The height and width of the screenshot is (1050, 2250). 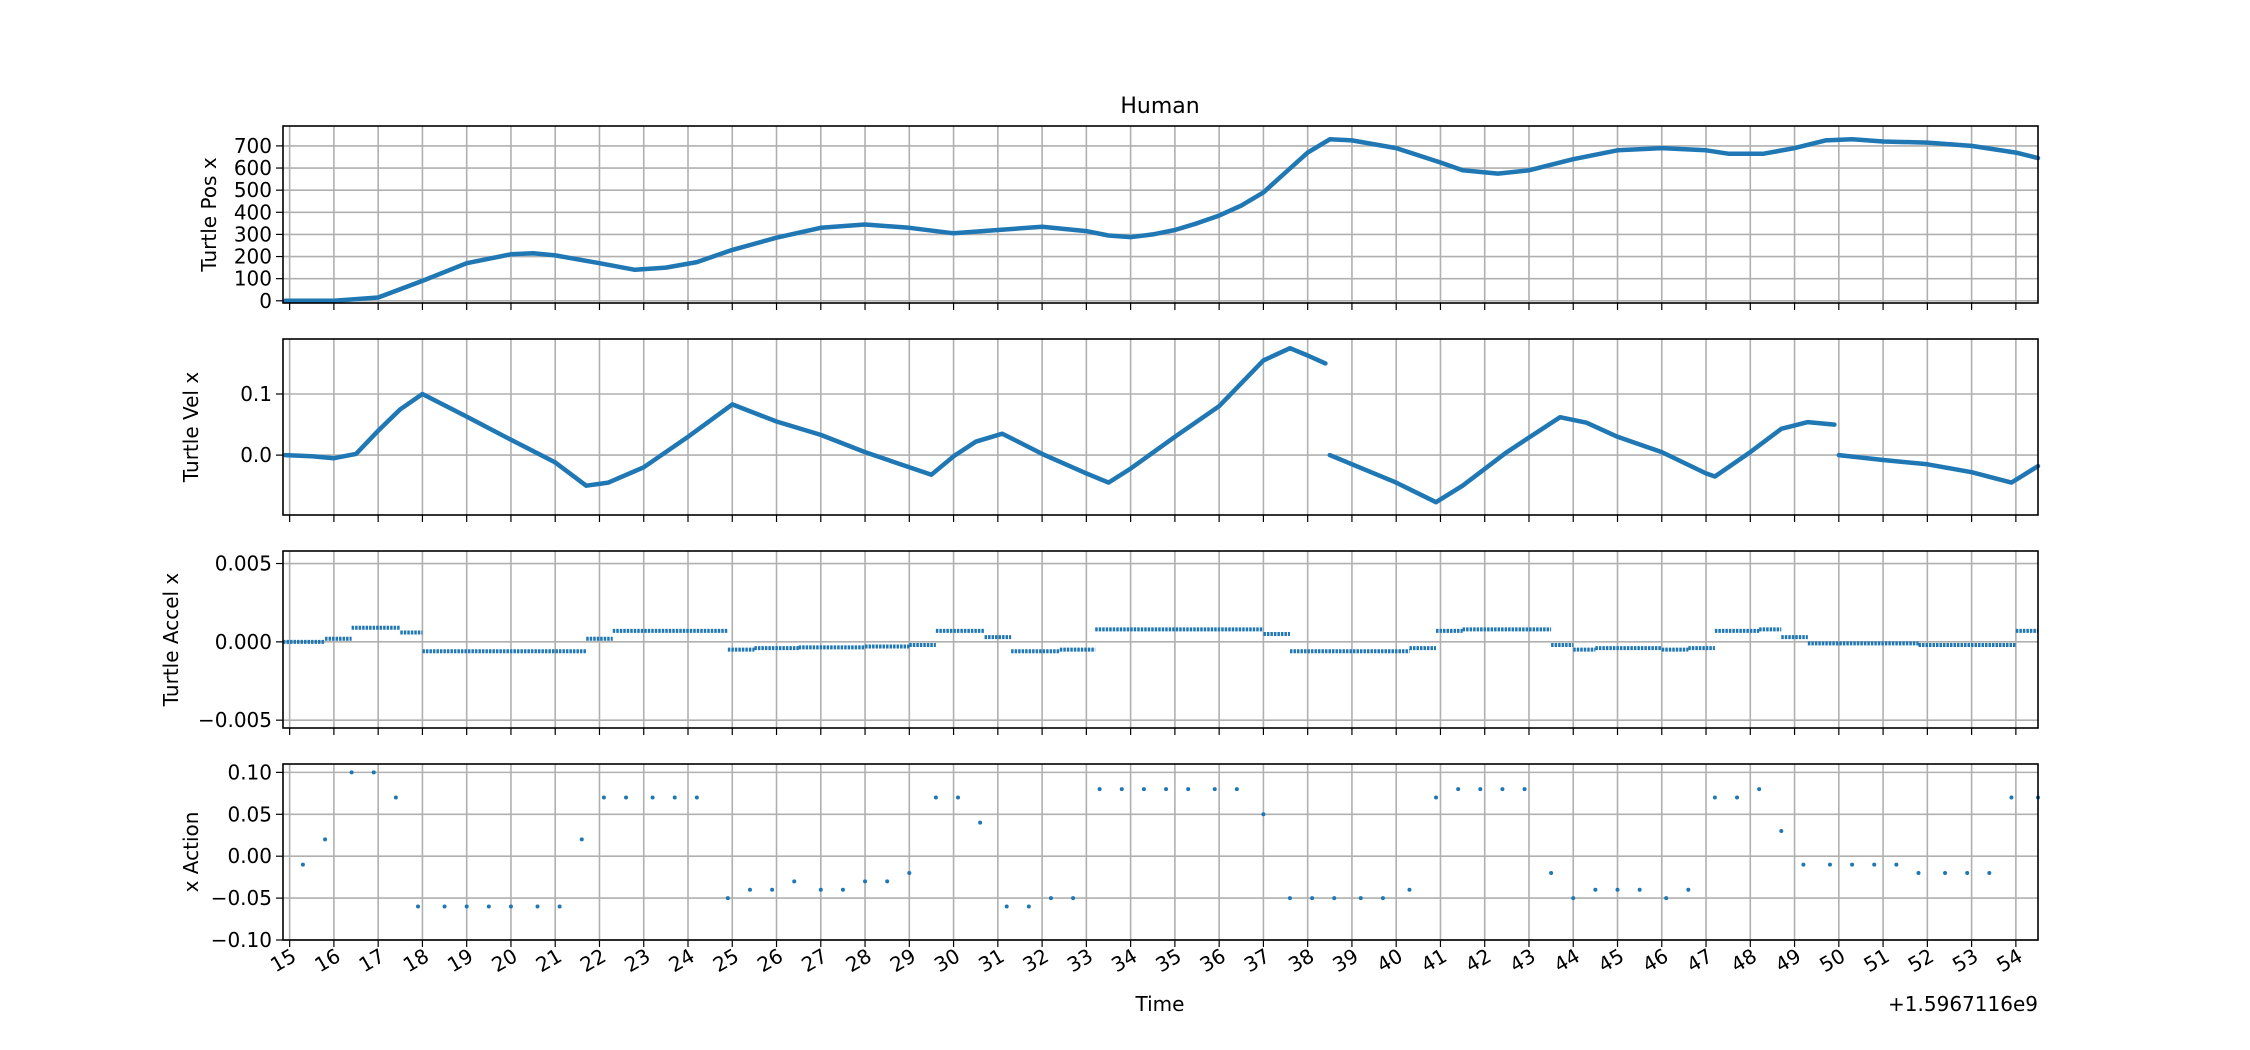 What do you see at coordinates (1611, 961) in the screenshot?
I see `x-tick-label: 45` at bounding box center [1611, 961].